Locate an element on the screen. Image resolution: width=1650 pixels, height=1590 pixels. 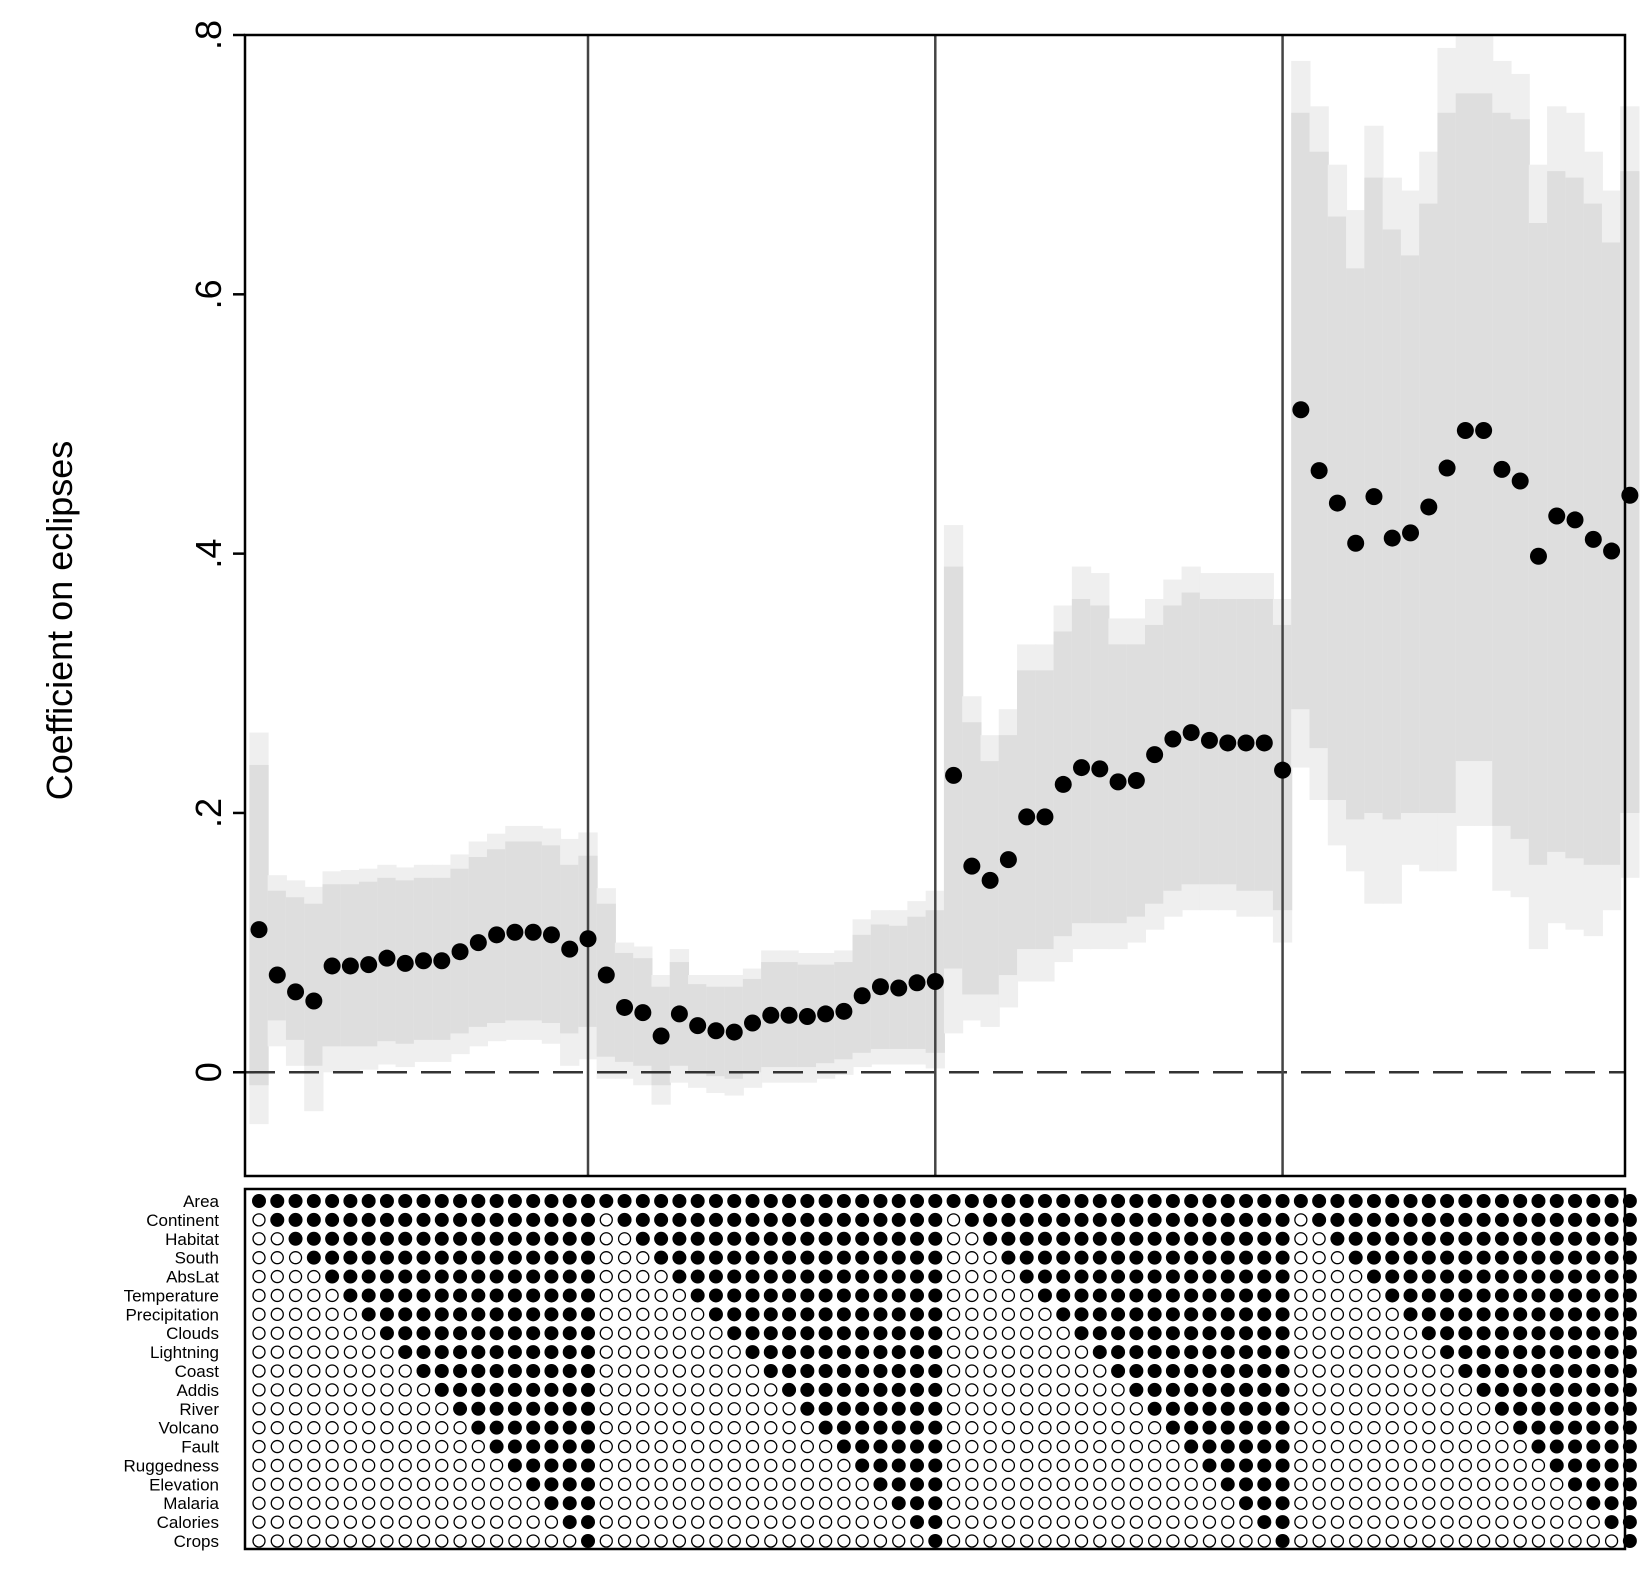
ci-inner-bar is located at coordinates (1154, 764).